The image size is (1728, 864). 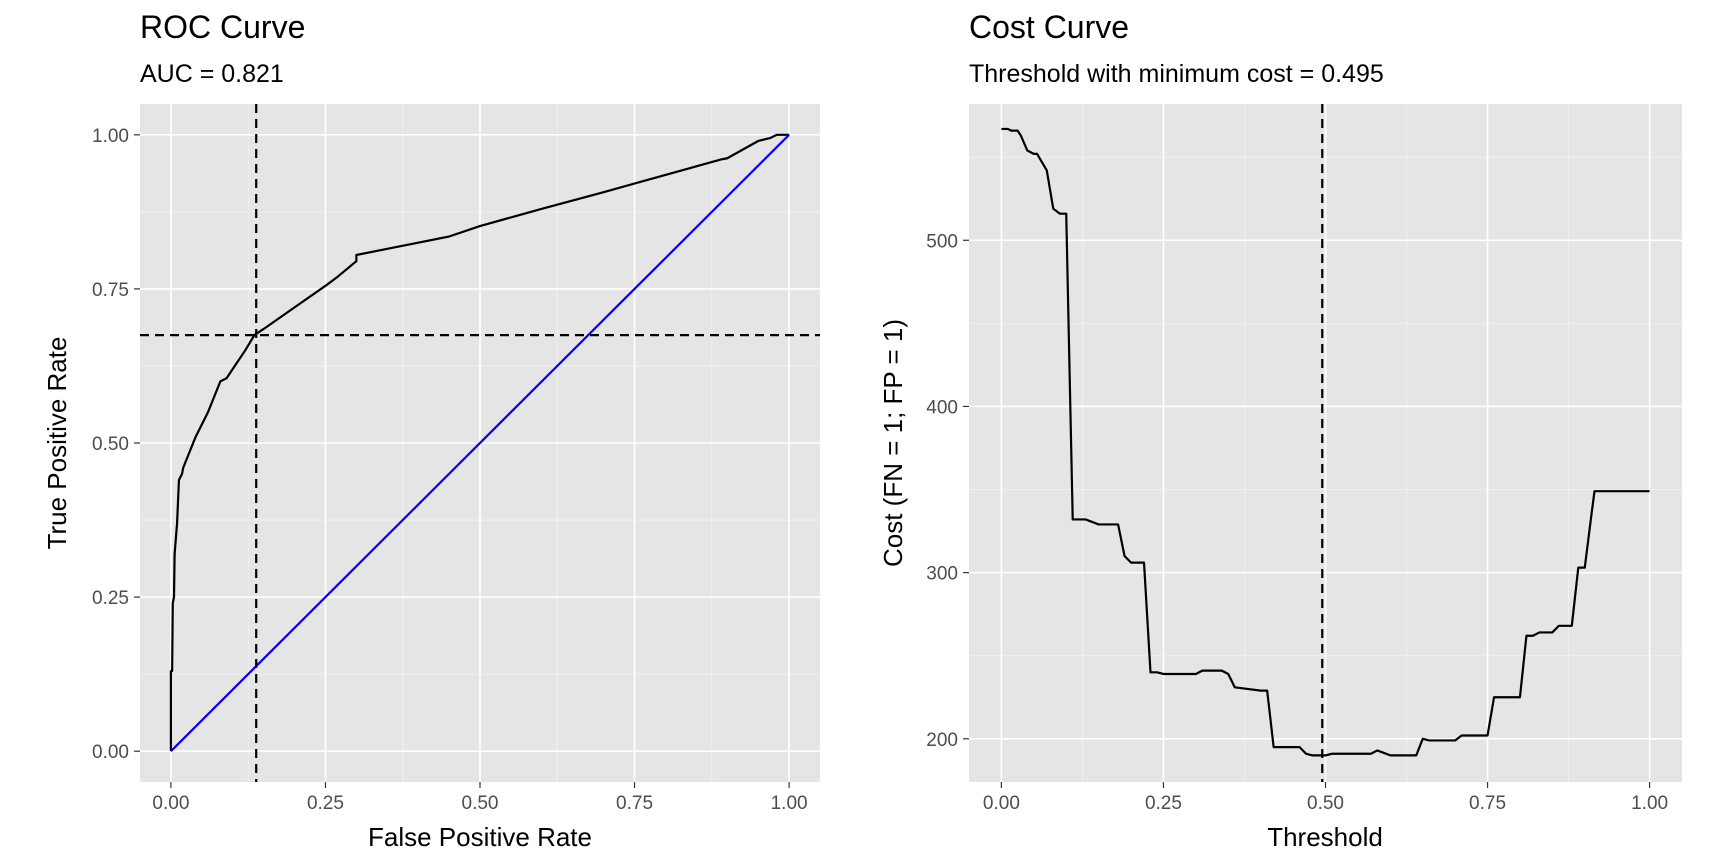 I want to click on cost-x-tick-label: 0.75, so click(x=1487, y=803).